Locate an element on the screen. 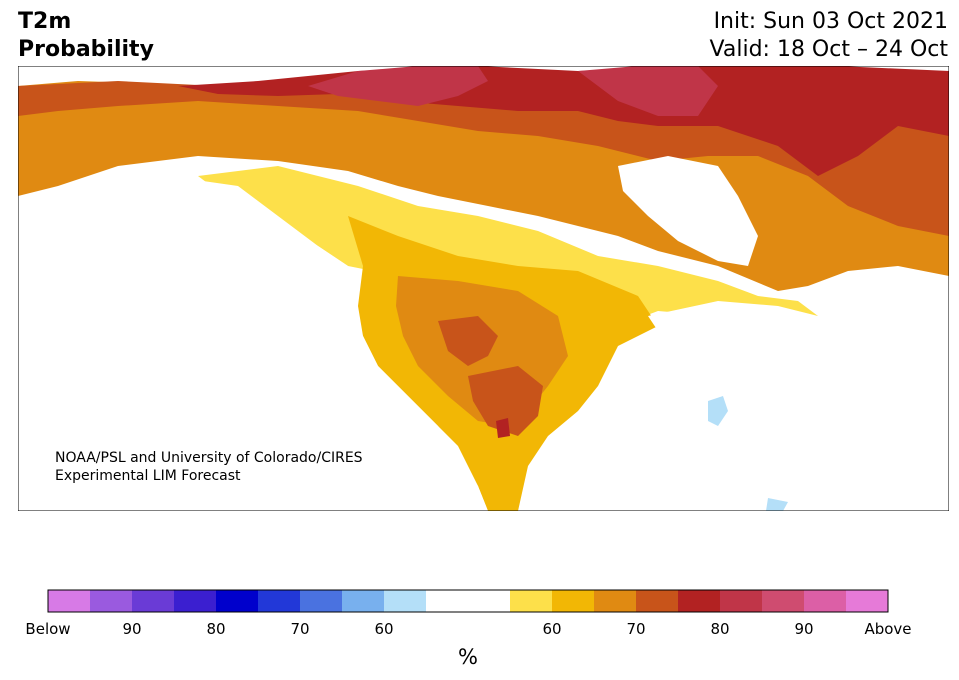 Image resolution: width=959 pixels, height=680 pixels. init-date: Init: Sun 03 Oct 2021 is located at coordinates (830, 21).